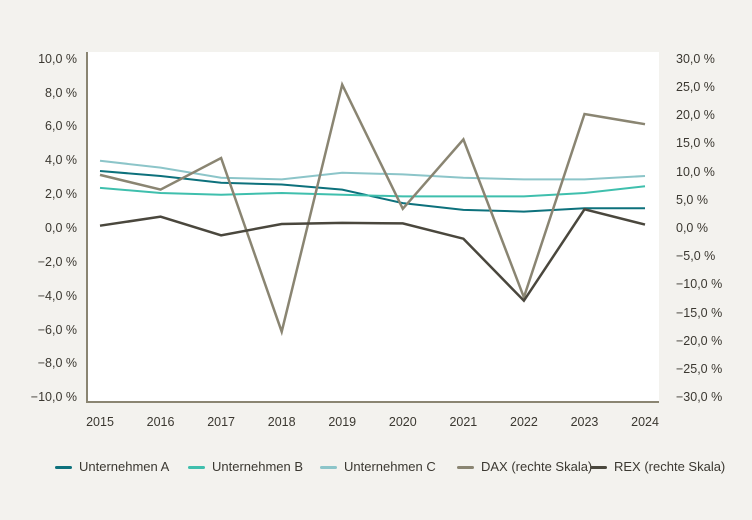  I want to click on legend-item-unternehmen-c: Unternehmen C, so click(378, 467).